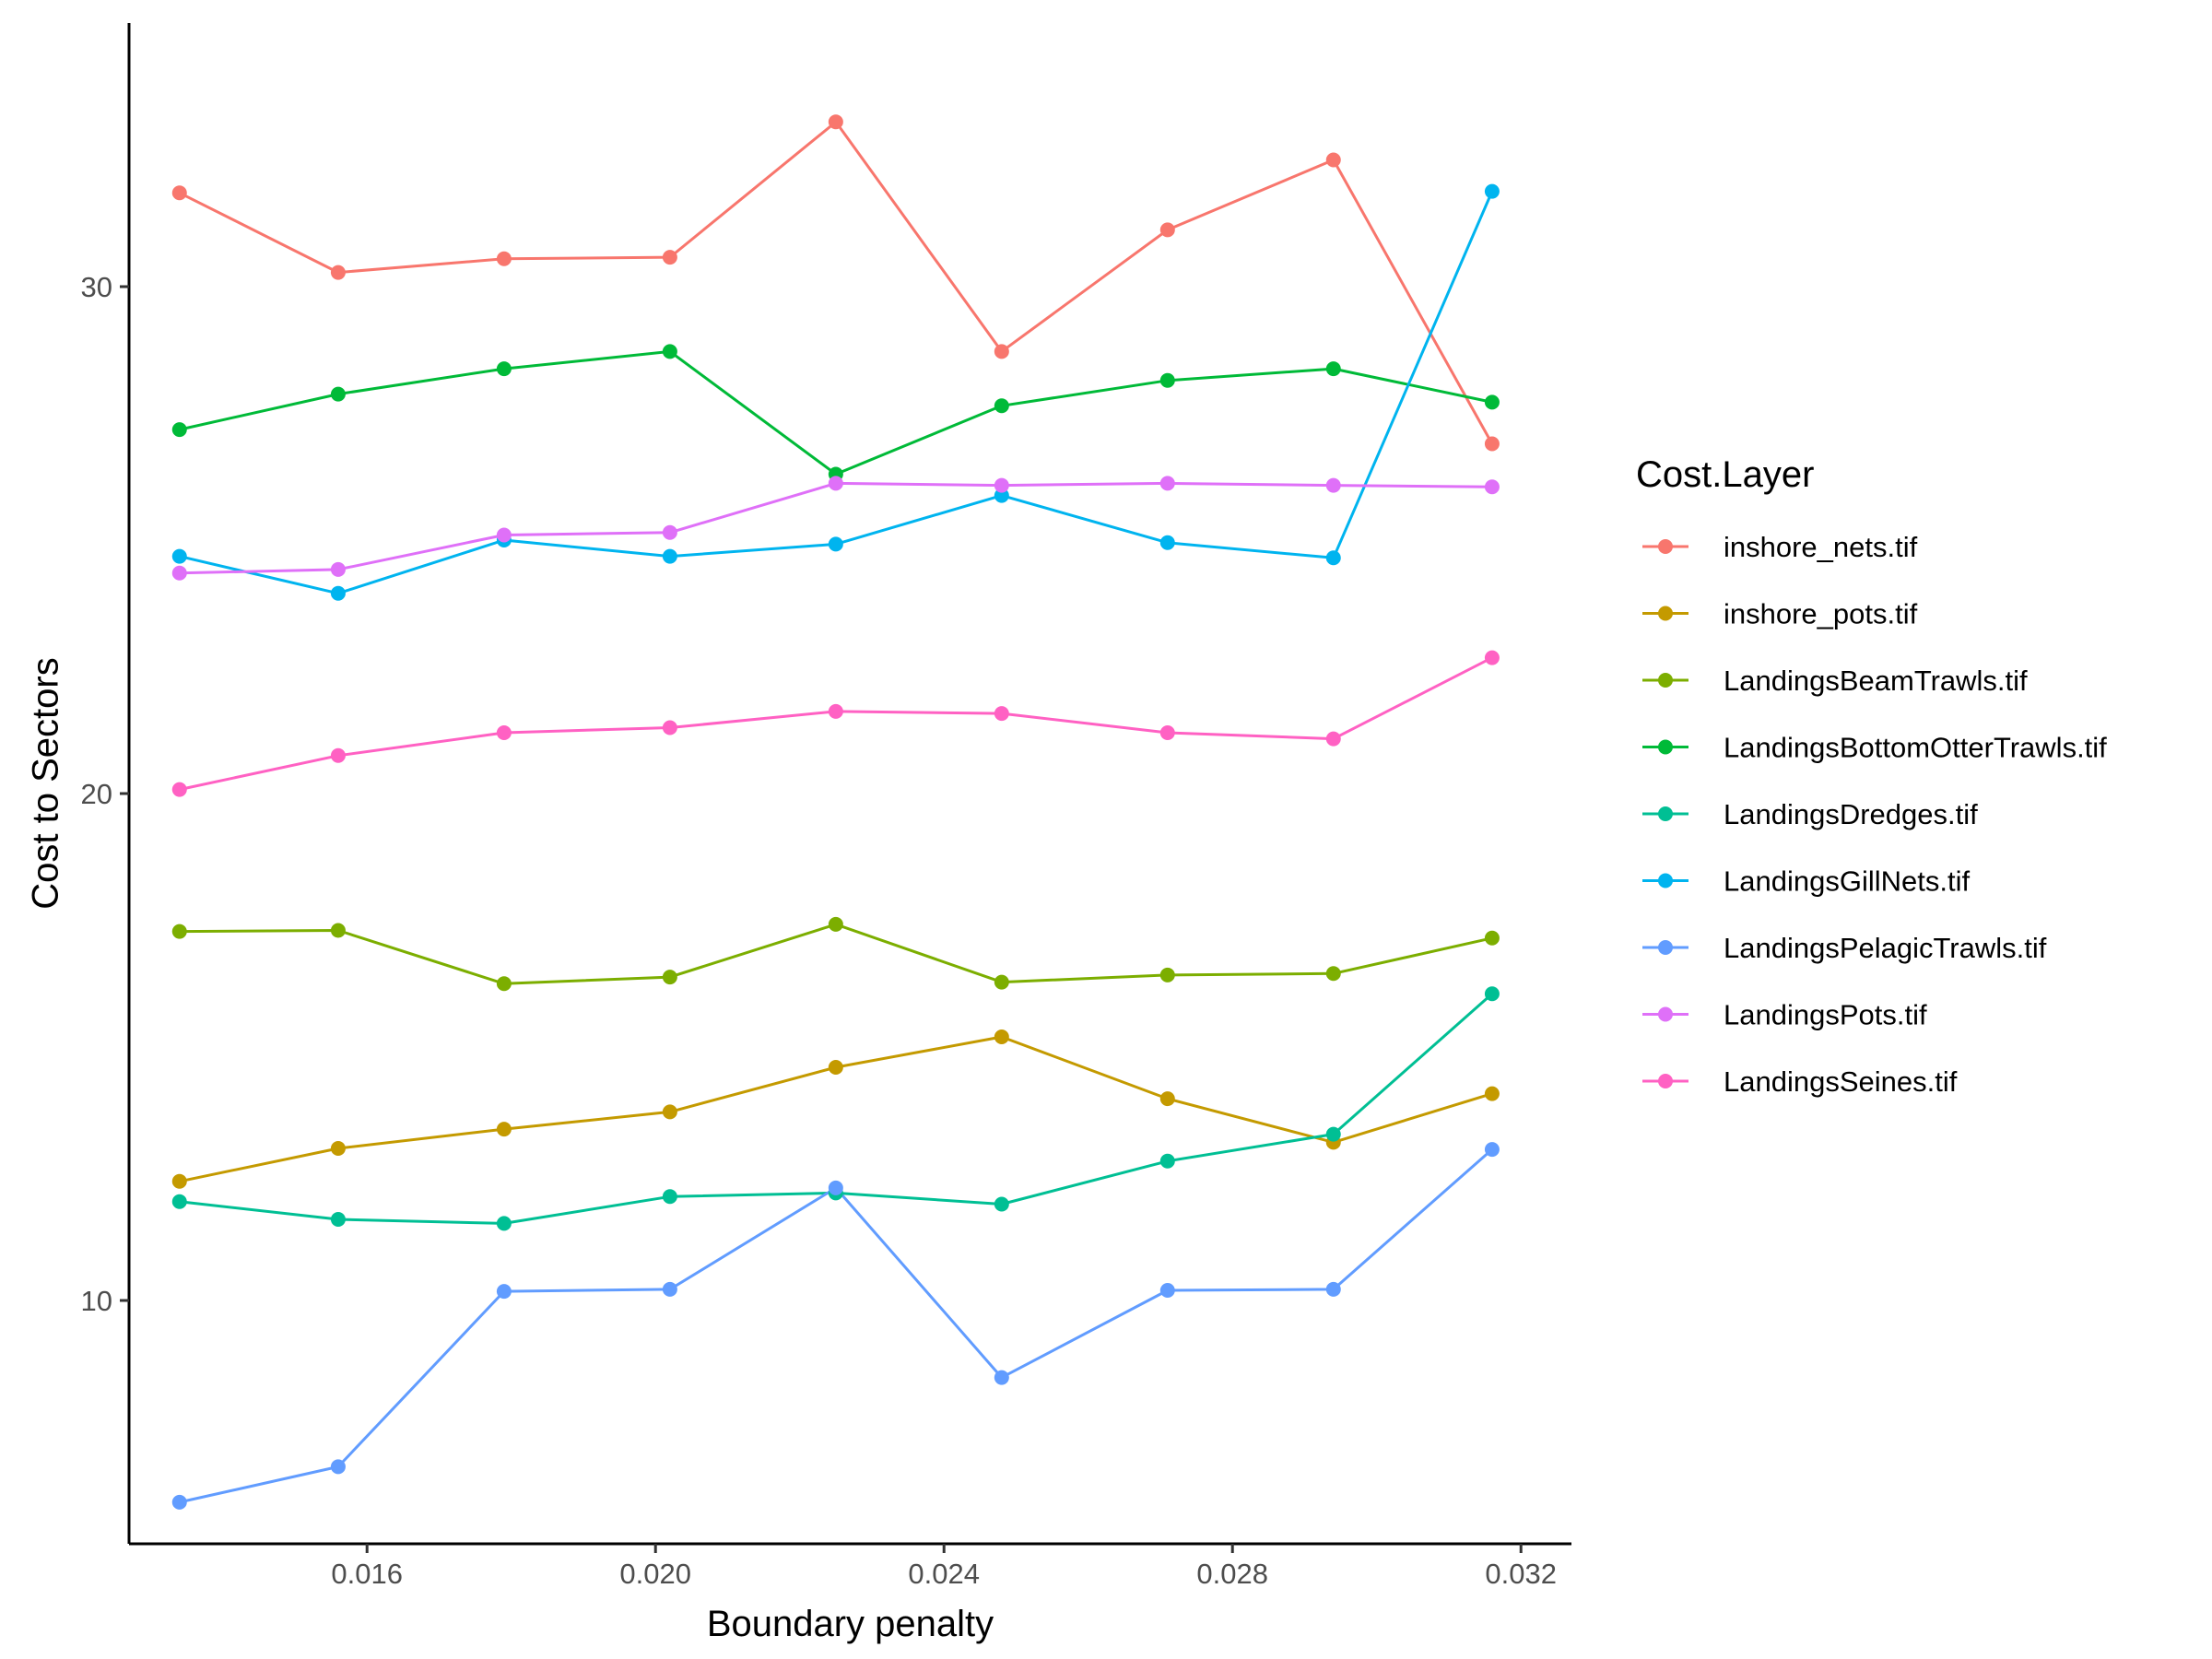 This screenshot has height=1659, width=2212. I want to click on legend-item: LandingsBottomOtterTrawls.tif, so click(1874, 748).